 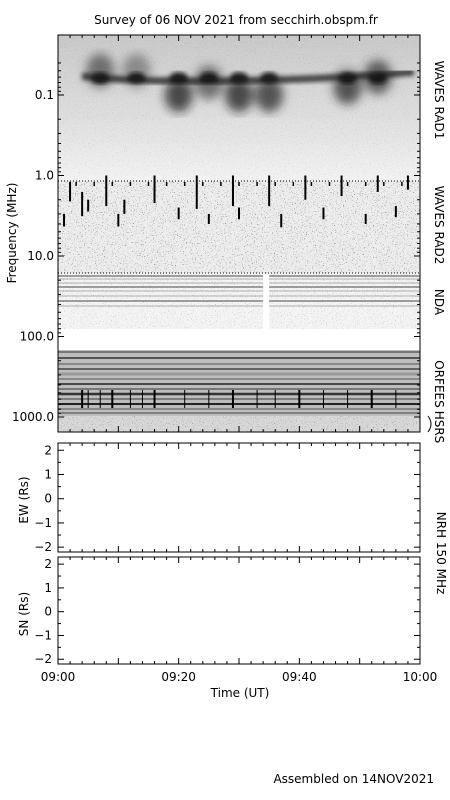 I want to click on nrh-ew-panel: 2 1 0 −1 −2 EW (Rs), so click(x=219, y=498).